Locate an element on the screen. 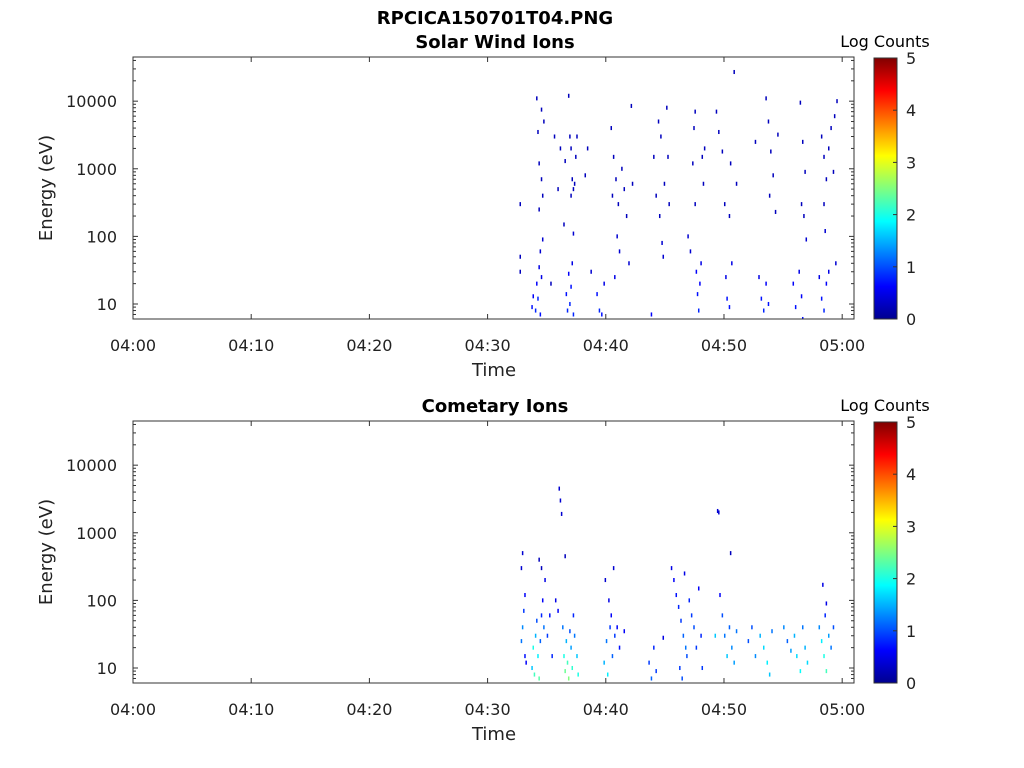  colorbar-ticks-cometary: 0 1 2 3 4 5 is located at coordinates (904, 553).